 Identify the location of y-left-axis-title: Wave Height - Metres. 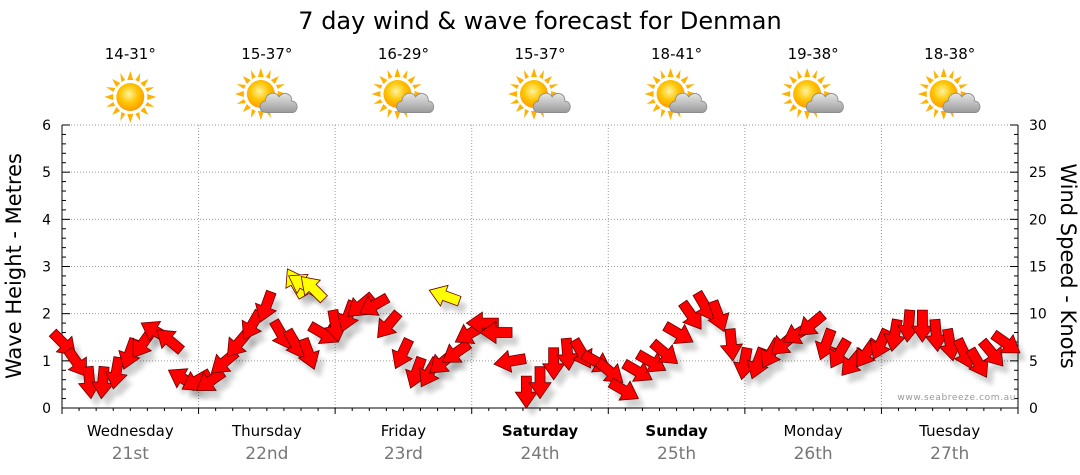
(14, 266).